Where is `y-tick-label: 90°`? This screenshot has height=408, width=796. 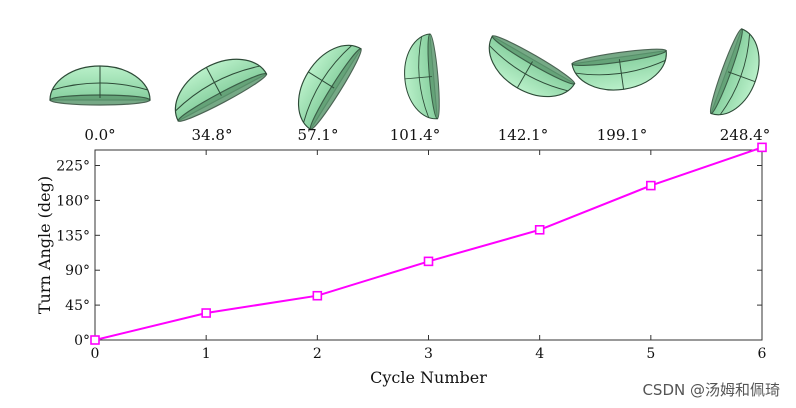 y-tick-label: 90° is located at coordinates (77, 271).